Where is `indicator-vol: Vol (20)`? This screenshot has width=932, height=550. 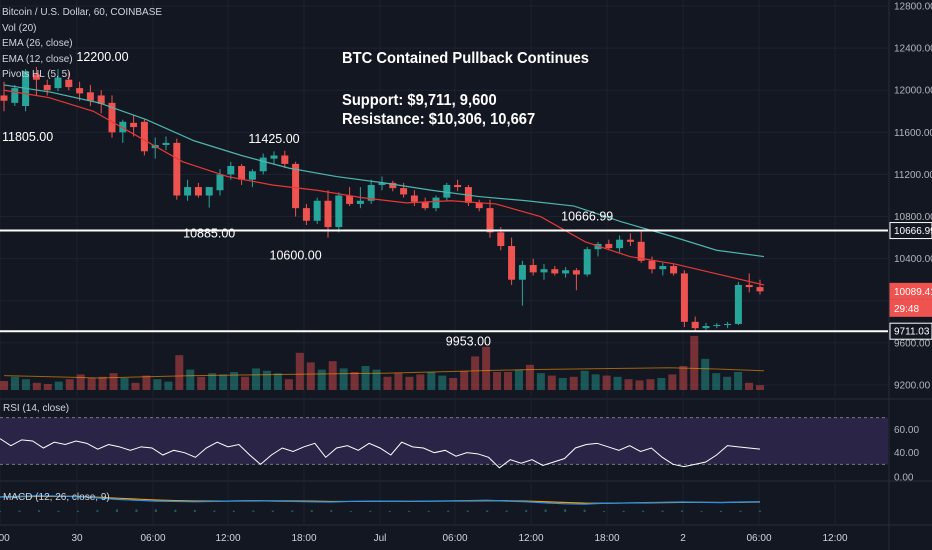 indicator-vol: Vol (20) is located at coordinates (19, 28).